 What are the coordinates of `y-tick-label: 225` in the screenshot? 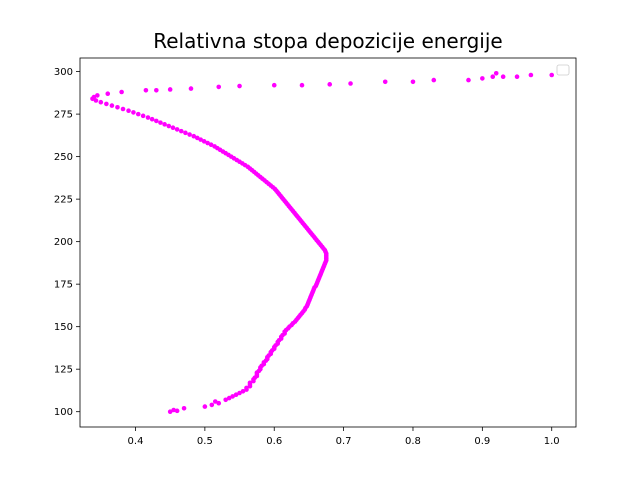 It's located at (63, 200).